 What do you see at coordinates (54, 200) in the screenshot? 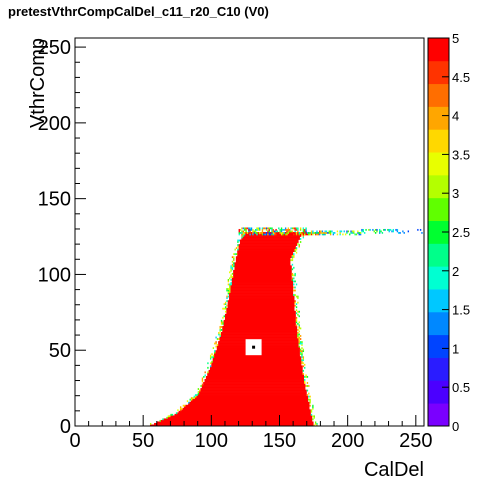
I see `y-tick-label: 150` at bounding box center [54, 200].